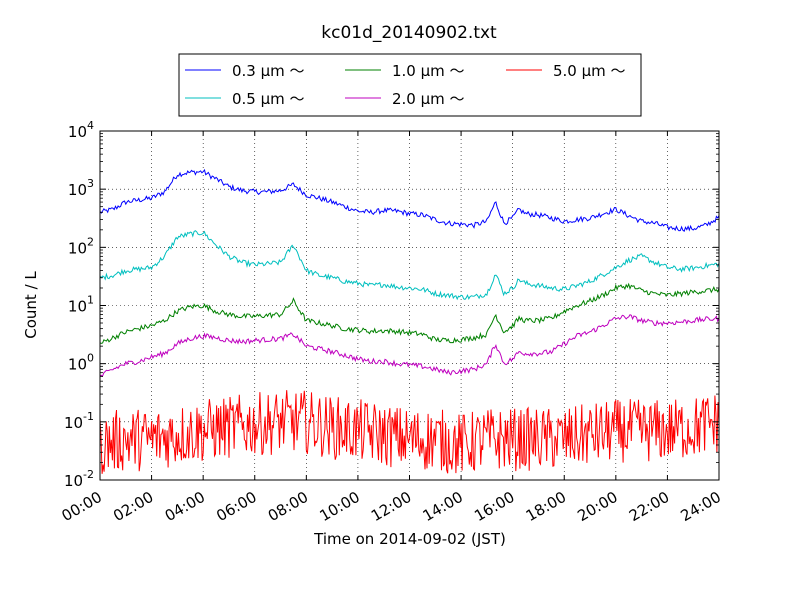 The image size is (800, 600). I want to click on y-axis-label: Count / L, so click(31, 305).